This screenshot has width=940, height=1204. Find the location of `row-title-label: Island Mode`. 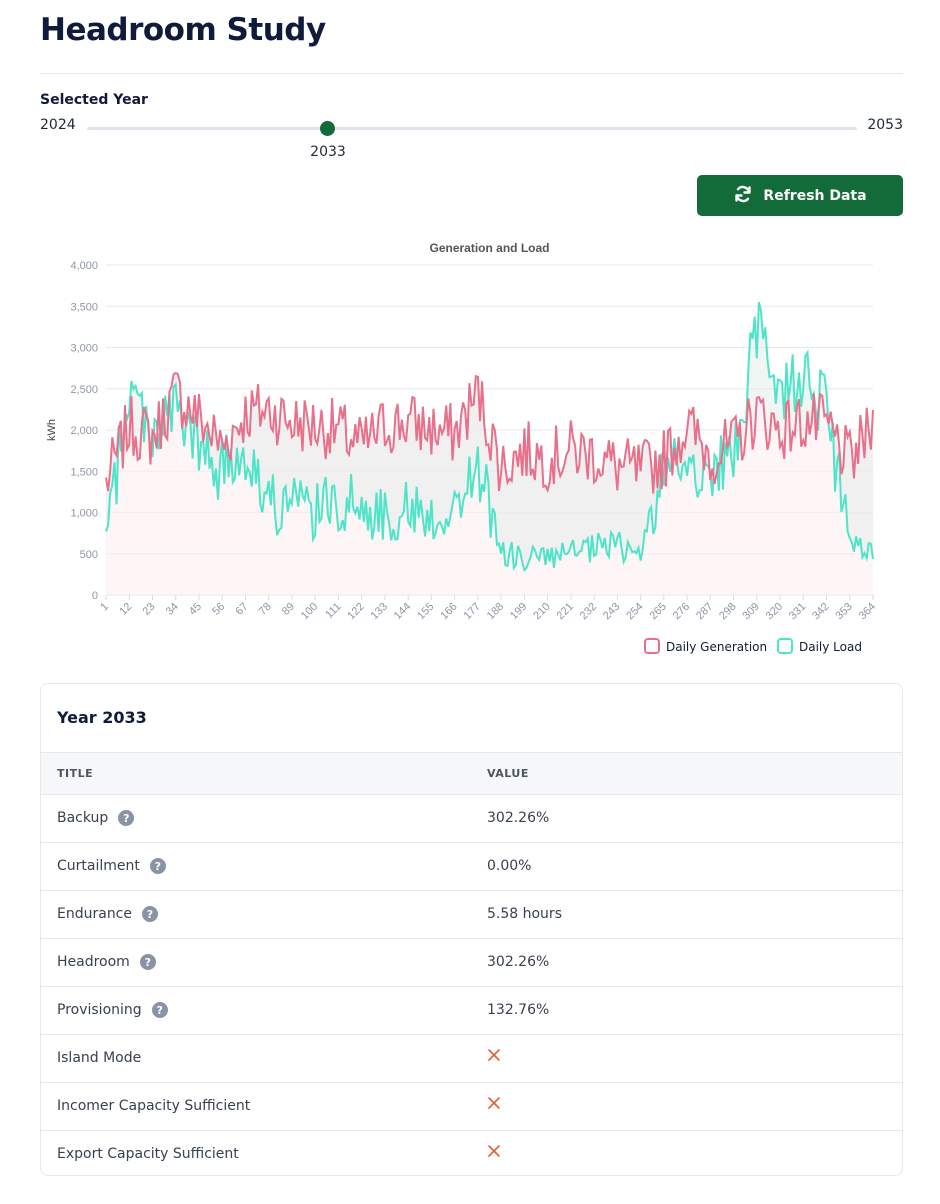

row-title-label: Island Mode is located at coordinates (99, 1058).